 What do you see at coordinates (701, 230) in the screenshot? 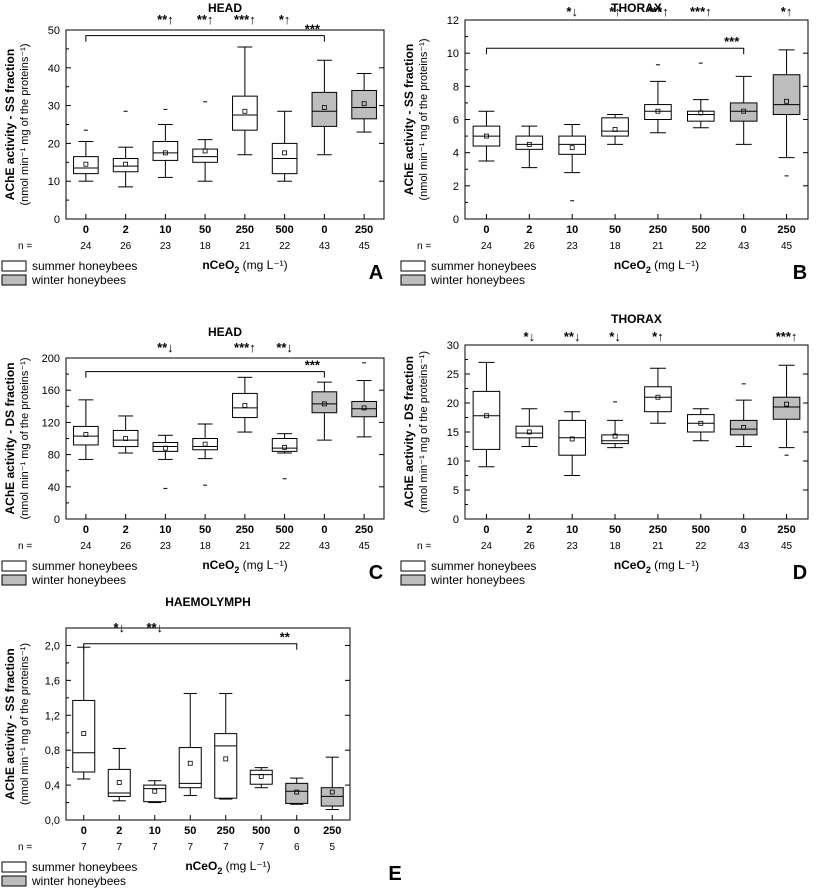
I see `x-tick-label: 500` at bounding box center [701, 230].